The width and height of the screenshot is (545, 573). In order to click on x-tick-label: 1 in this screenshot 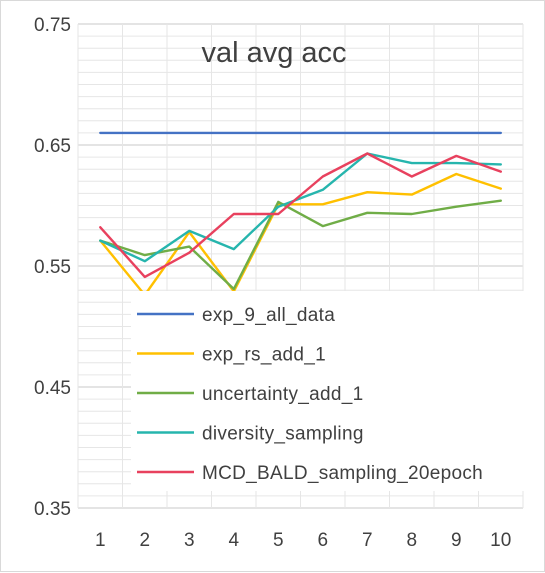, I will do `click(100, 540)`.